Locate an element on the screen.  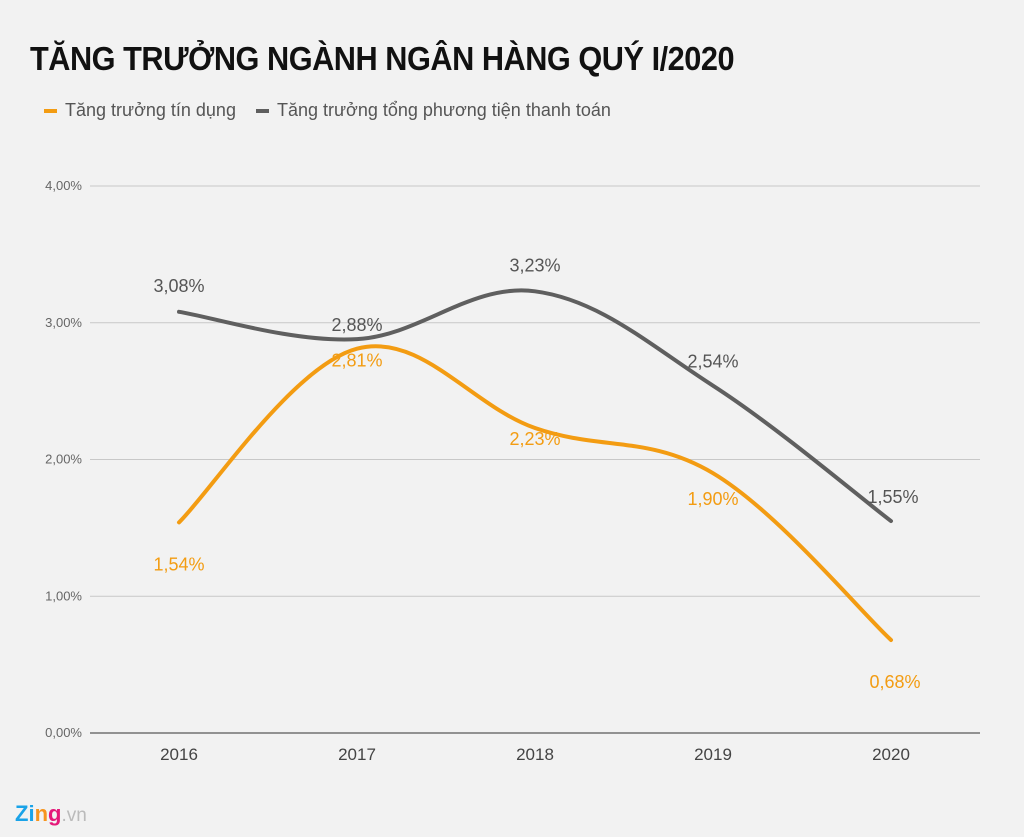
legend-item-credit: Tăng trưởng tín dụng is located at coordinates (140, 110).